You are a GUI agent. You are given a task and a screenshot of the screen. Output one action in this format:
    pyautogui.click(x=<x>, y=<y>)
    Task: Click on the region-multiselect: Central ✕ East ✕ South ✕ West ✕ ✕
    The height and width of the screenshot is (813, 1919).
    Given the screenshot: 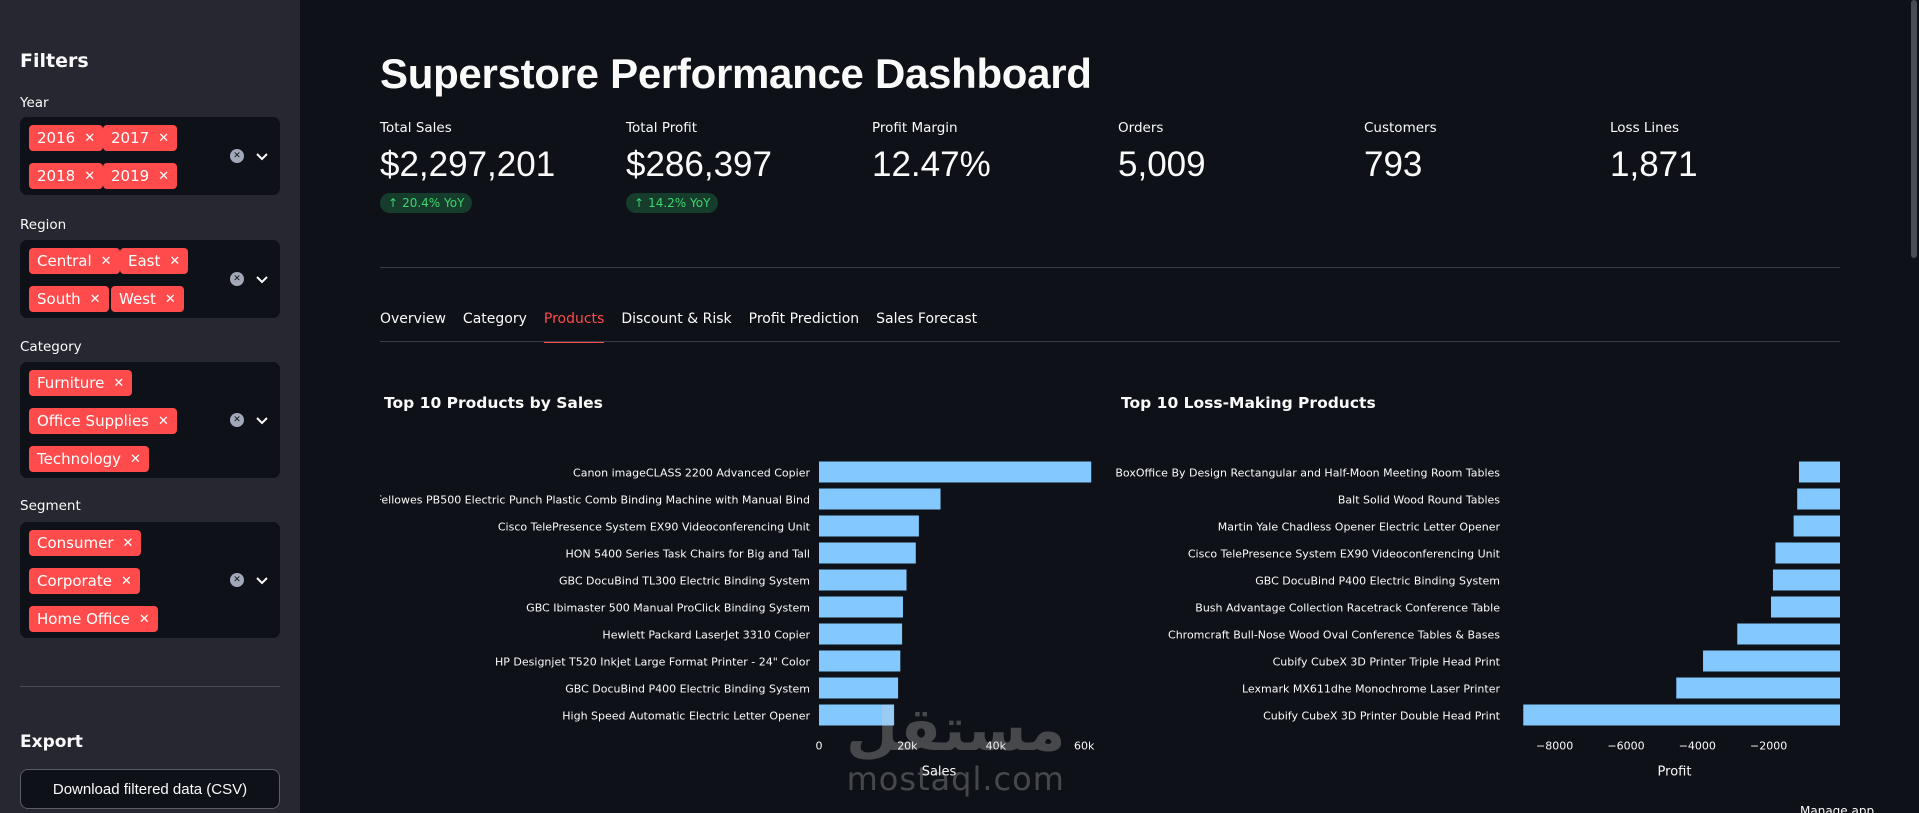 What is the action you would take?
    pyautogui.click(x=150, y=279)
    